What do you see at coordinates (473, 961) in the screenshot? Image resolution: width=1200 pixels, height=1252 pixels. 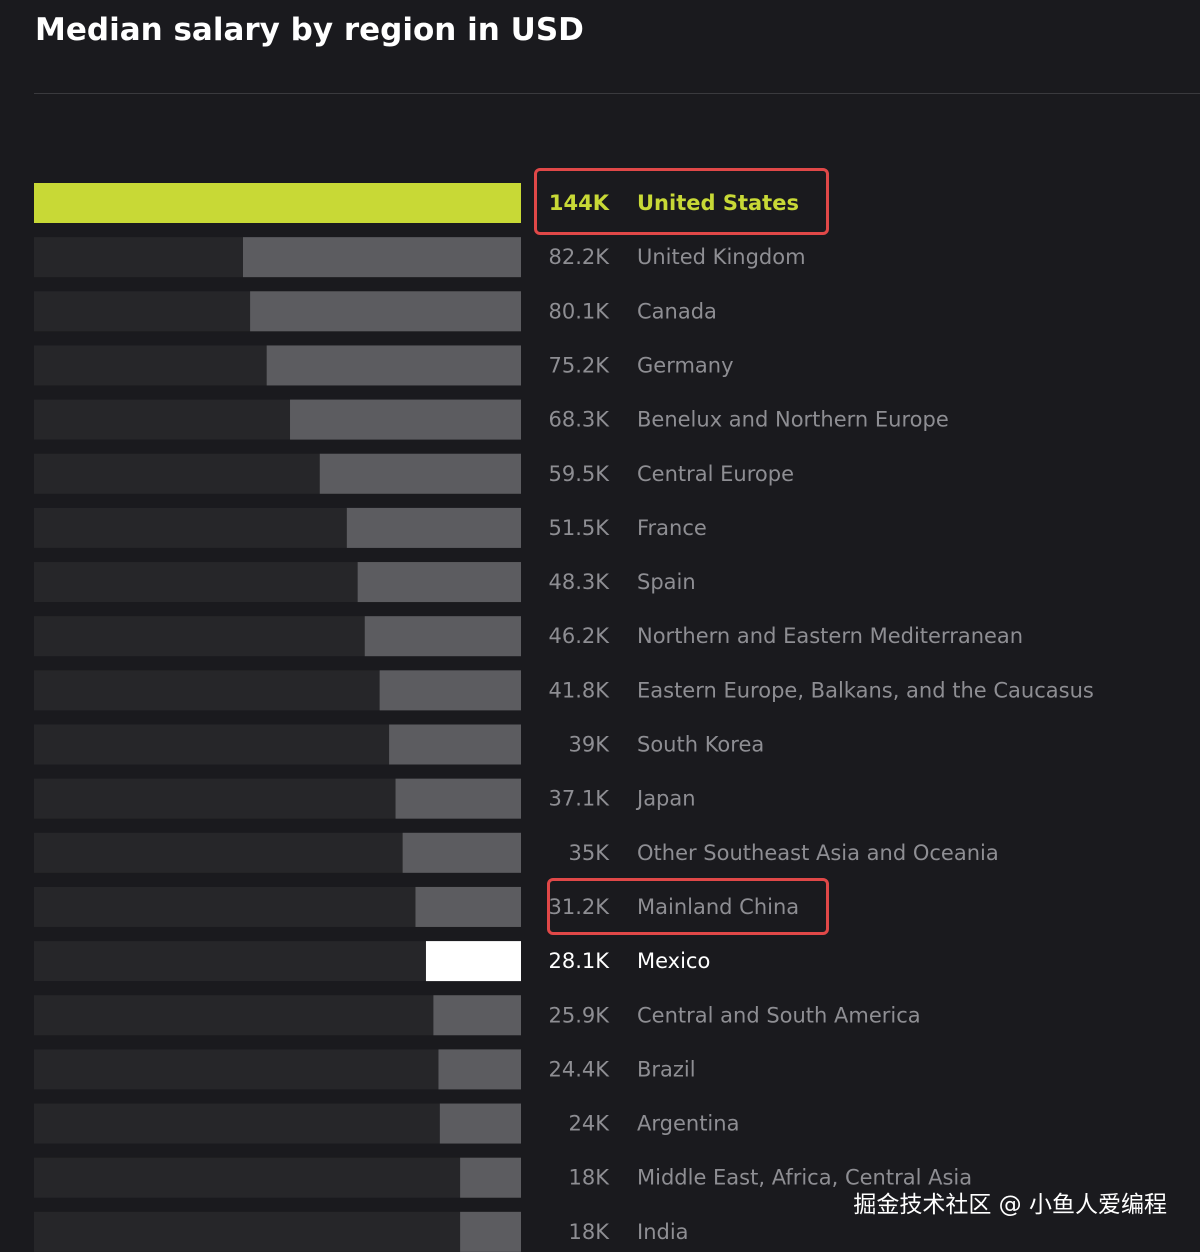 I see `bar-mexico` at bounding box center [473, 961].